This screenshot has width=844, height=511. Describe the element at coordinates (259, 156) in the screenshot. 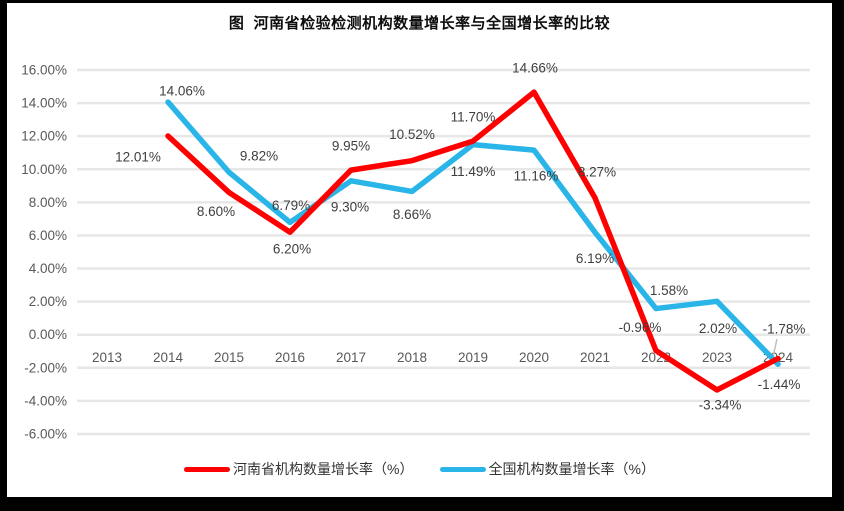

I see `data-label: 9.82%` at that location.